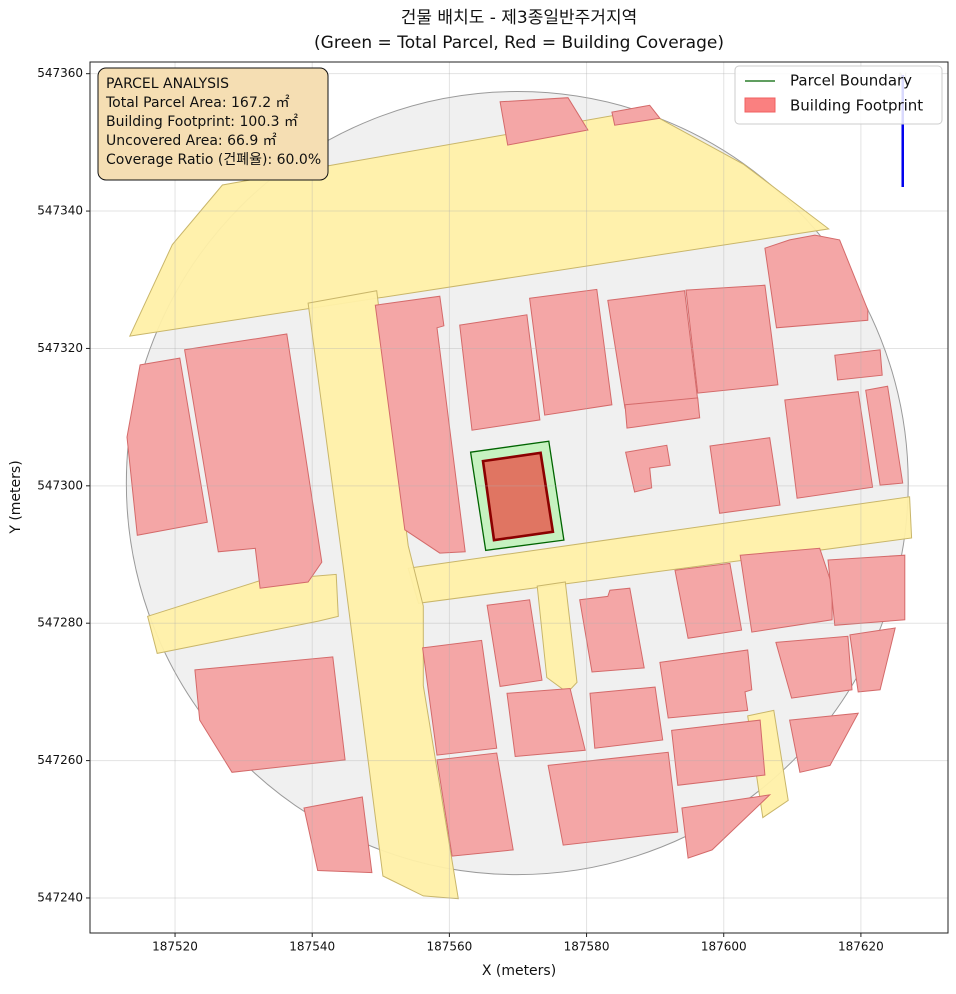 Image resolution: width=956 pixels, height=994 pixels. I want to click on legend-box, so click(838, 95).